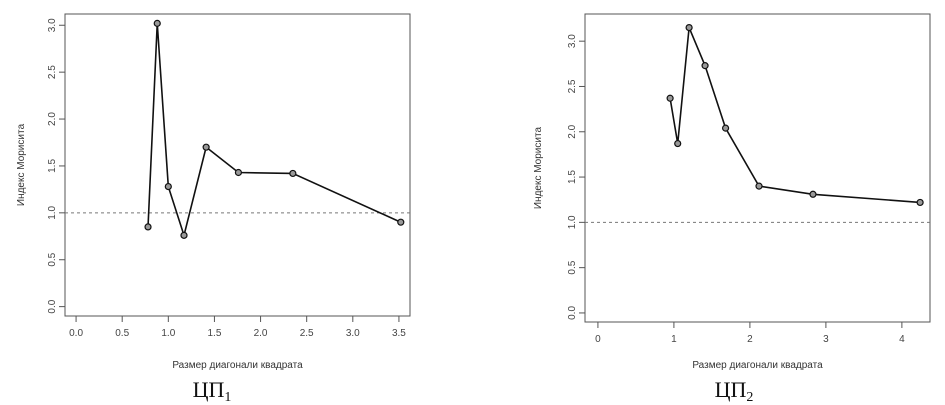  I want to click on x-tick-label: 2, so click(750, 339).